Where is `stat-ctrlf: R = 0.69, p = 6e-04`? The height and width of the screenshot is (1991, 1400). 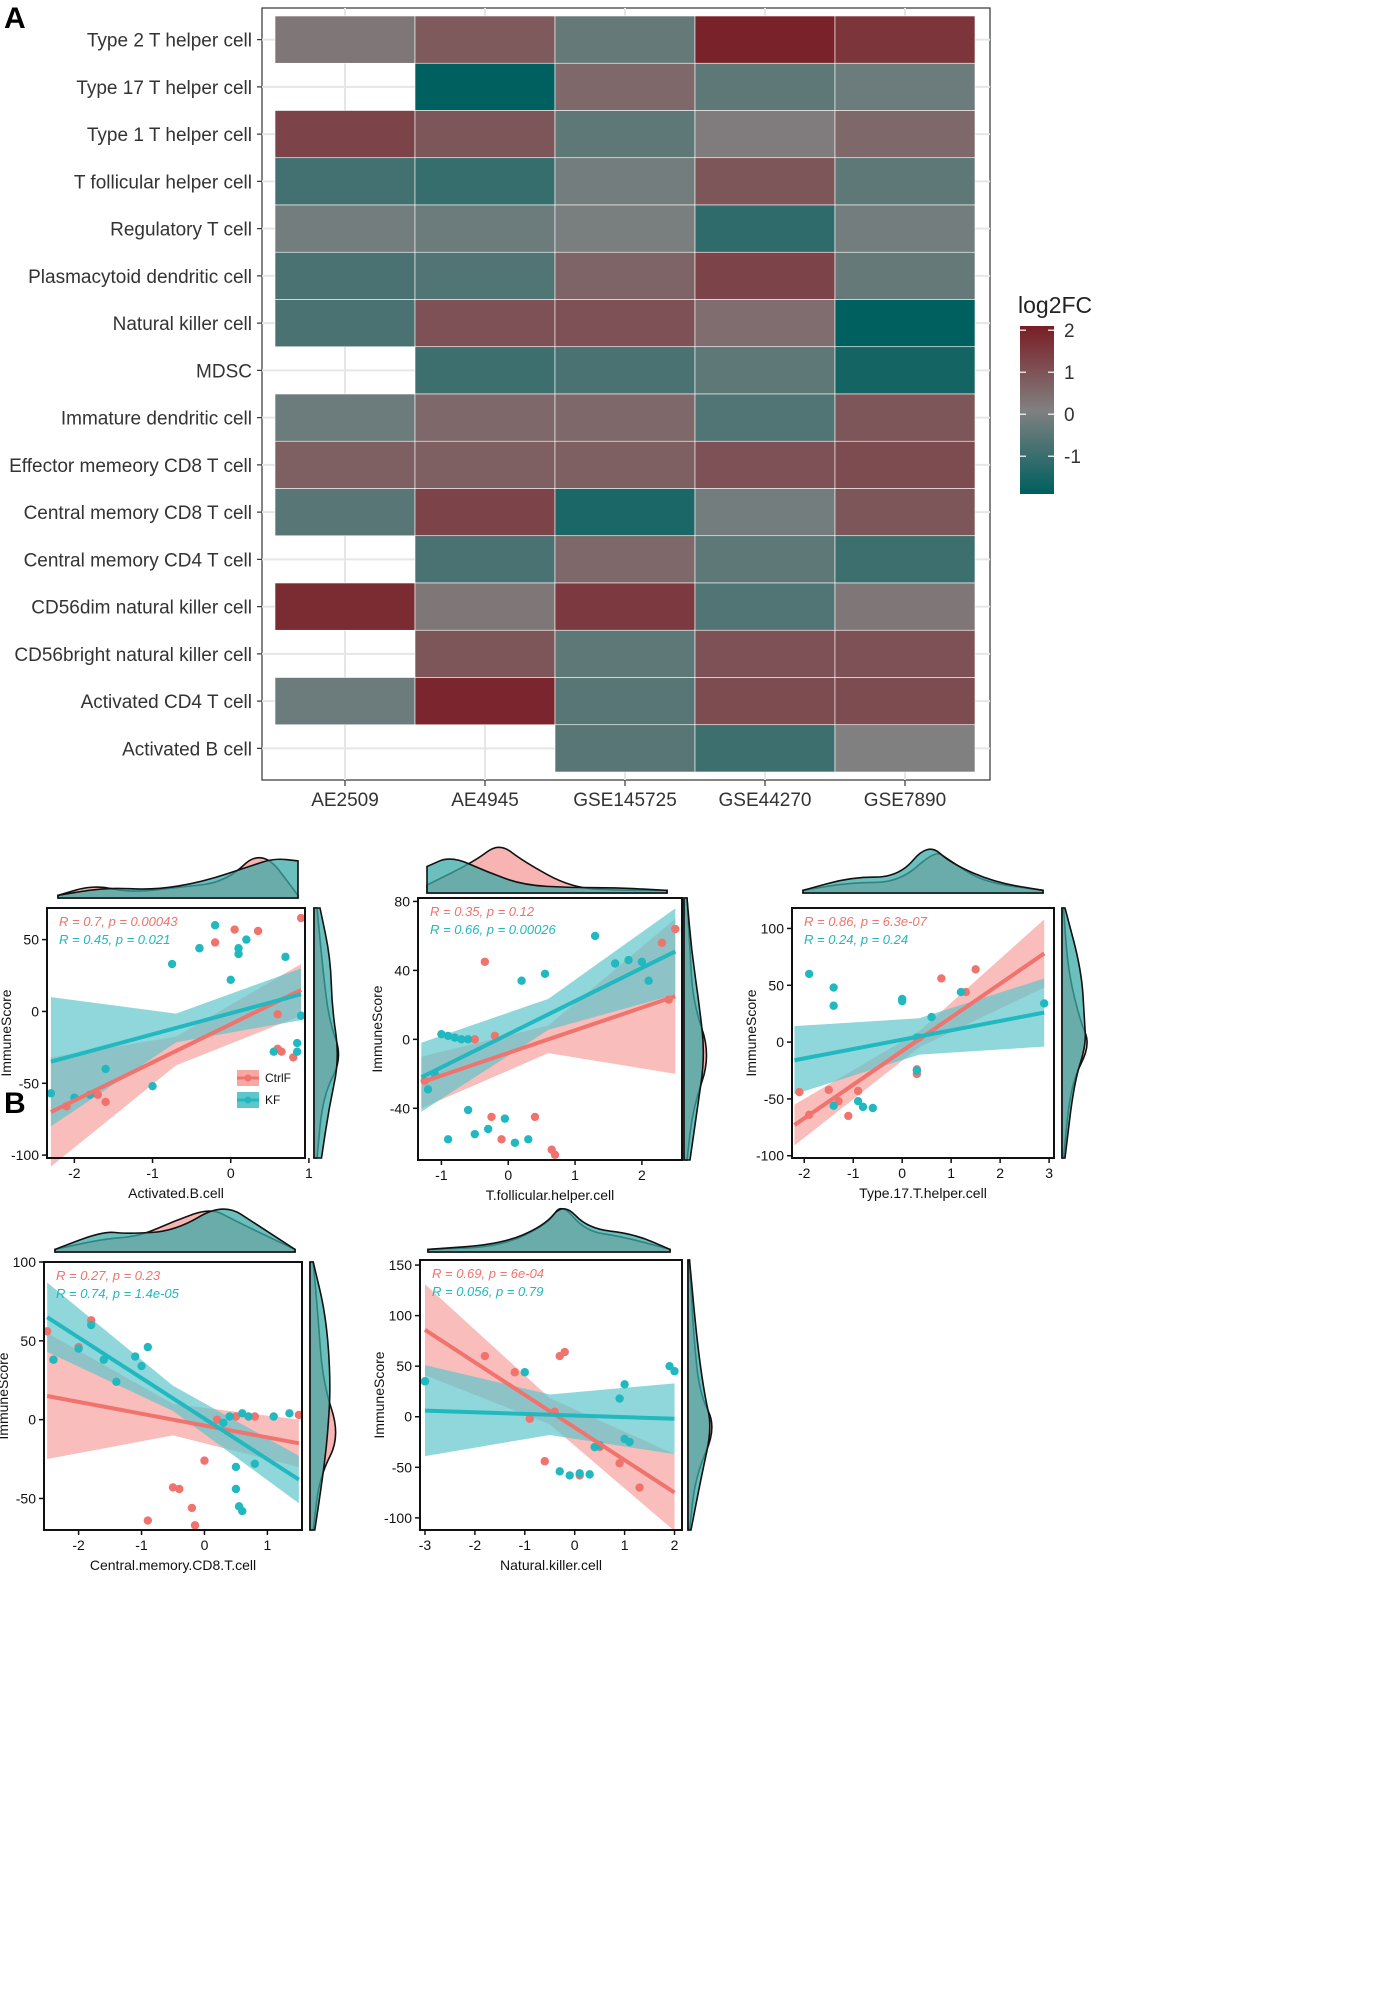
stat-ctrlf: R = 0.69, p = 6e-04 is located at coordinates (488, 1273).